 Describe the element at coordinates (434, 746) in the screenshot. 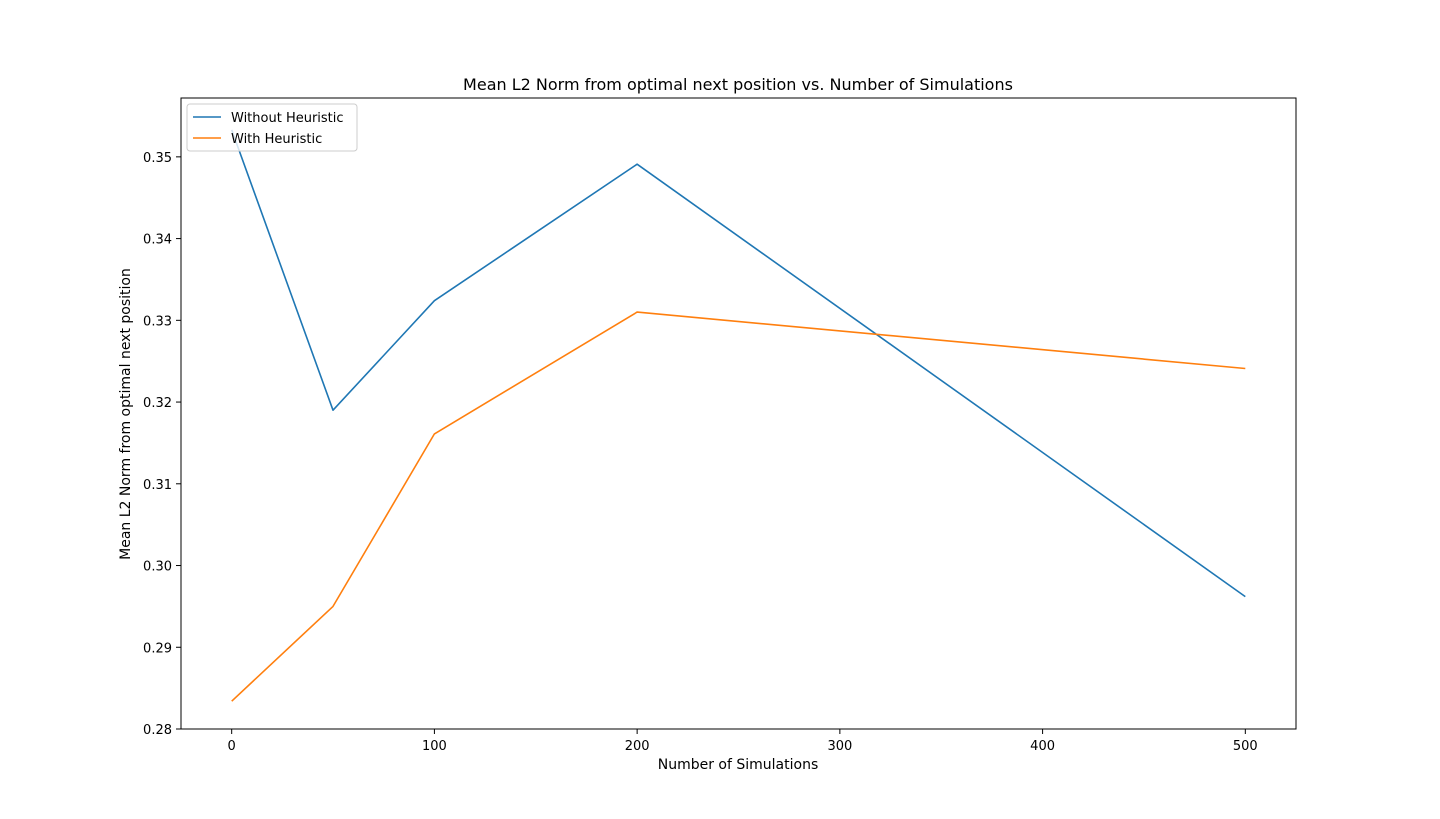

I see `x-tick-label: 100` at that location.